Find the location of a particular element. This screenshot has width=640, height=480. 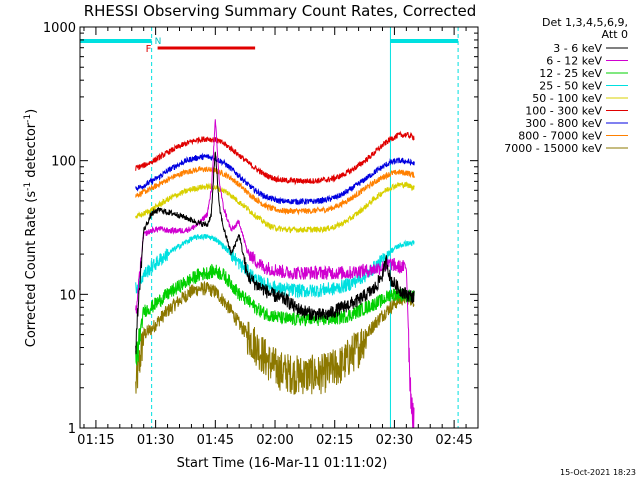

y-tick-label-1: 1 is located at coordinates (72, 429).